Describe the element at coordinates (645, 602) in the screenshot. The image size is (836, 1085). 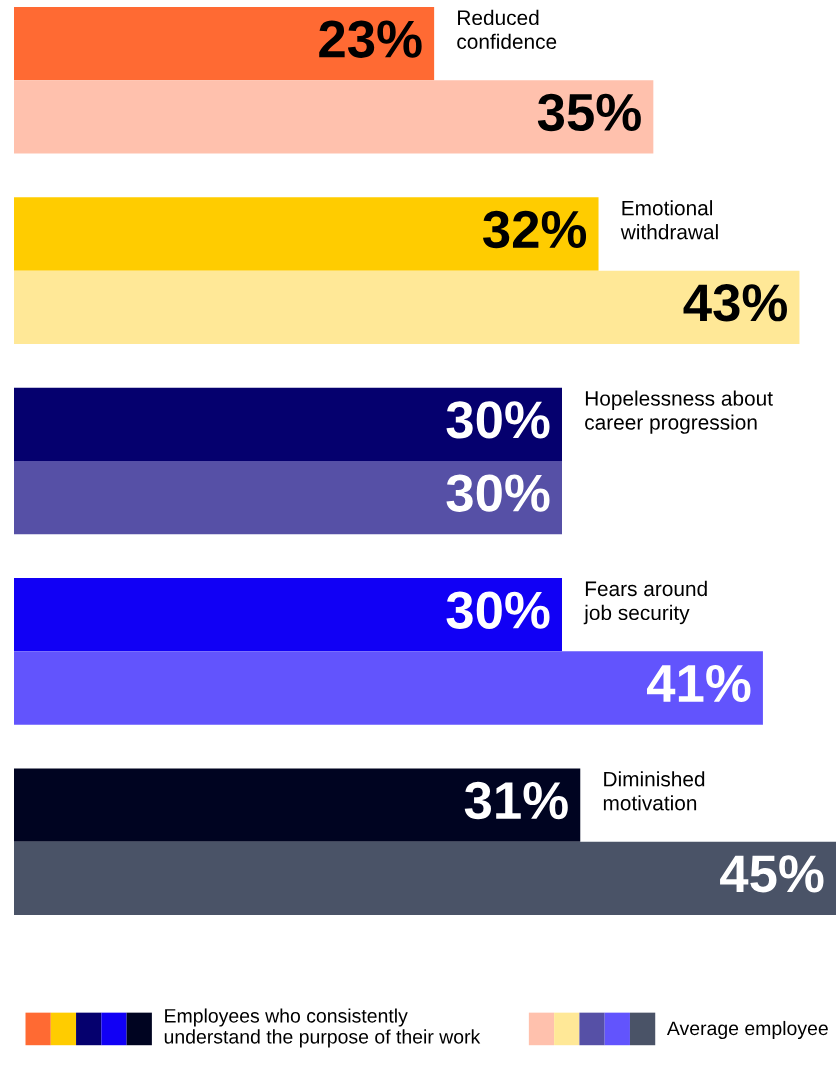
I see `y-tick-label: Fears around job security` at that location.